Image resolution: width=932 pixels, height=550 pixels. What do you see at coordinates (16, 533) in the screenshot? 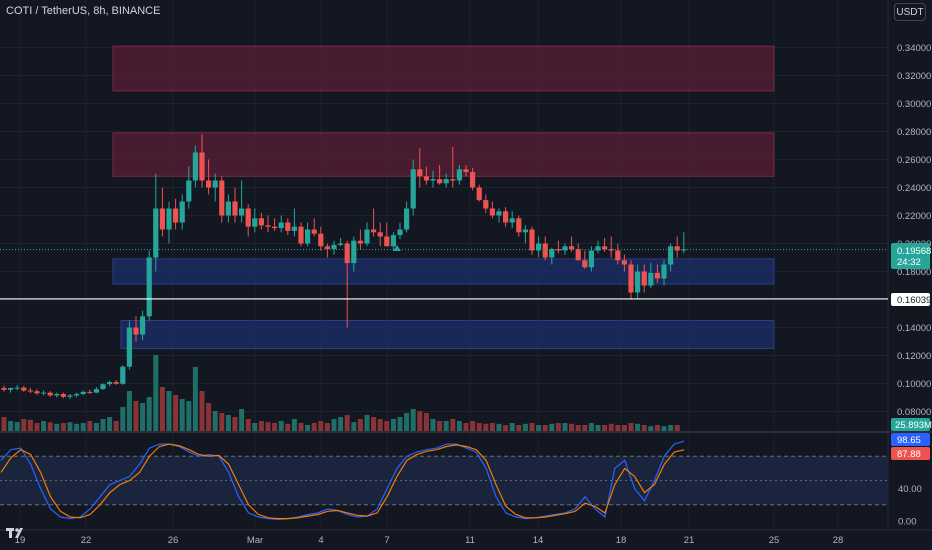
I see `tradingview-logo-icon` at bounding box center [16, 533].